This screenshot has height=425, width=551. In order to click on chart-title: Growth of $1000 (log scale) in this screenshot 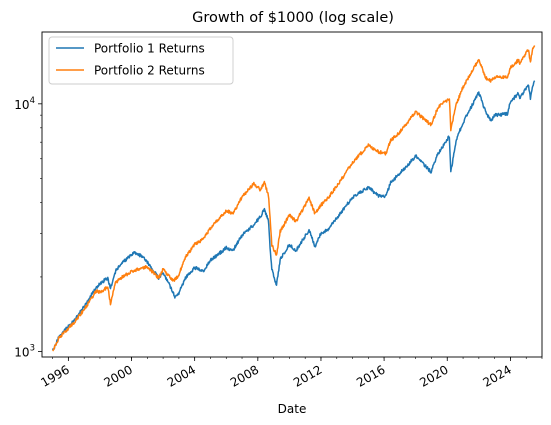, I will do `click(293, 18)`.